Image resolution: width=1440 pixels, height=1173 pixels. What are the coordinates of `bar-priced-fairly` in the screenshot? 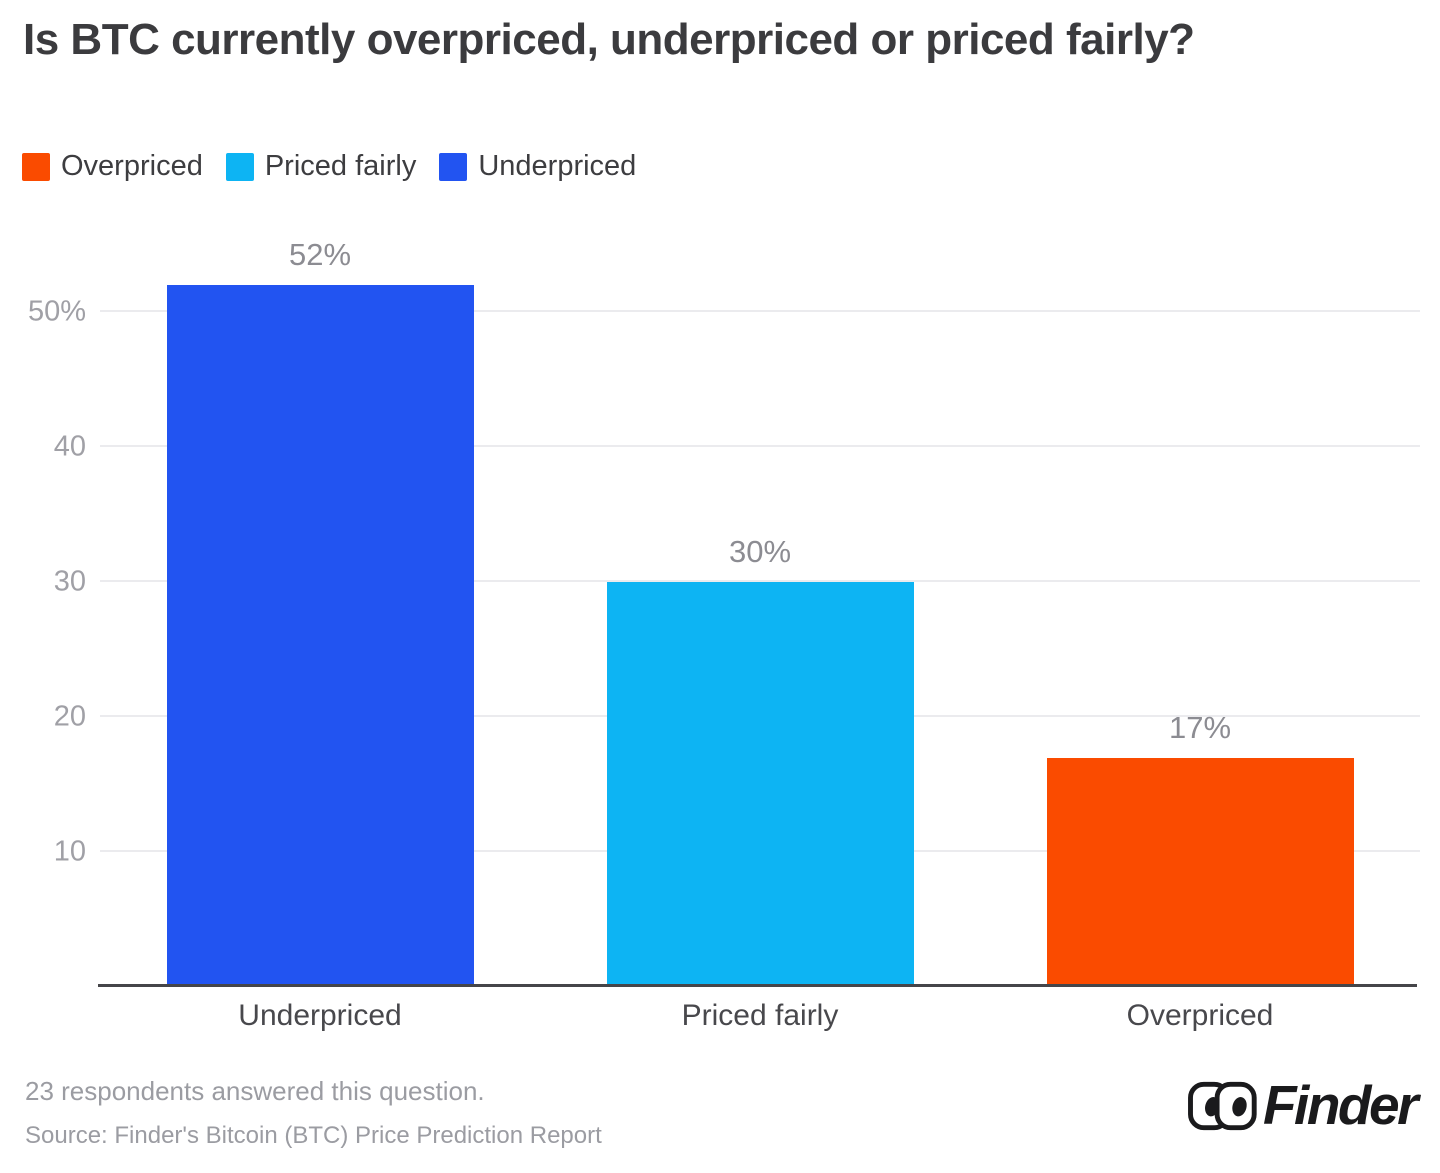 It's located at (760, 784).